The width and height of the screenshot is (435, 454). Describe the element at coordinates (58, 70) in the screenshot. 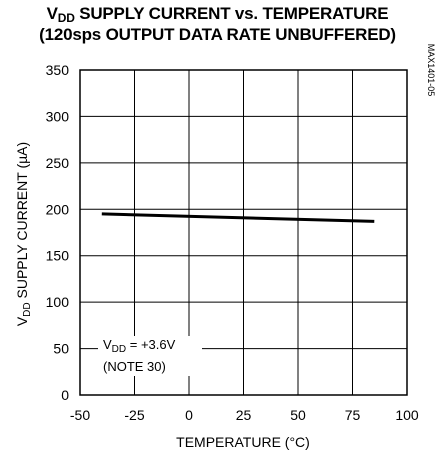

I see `y-tick-label: 350` at that location.